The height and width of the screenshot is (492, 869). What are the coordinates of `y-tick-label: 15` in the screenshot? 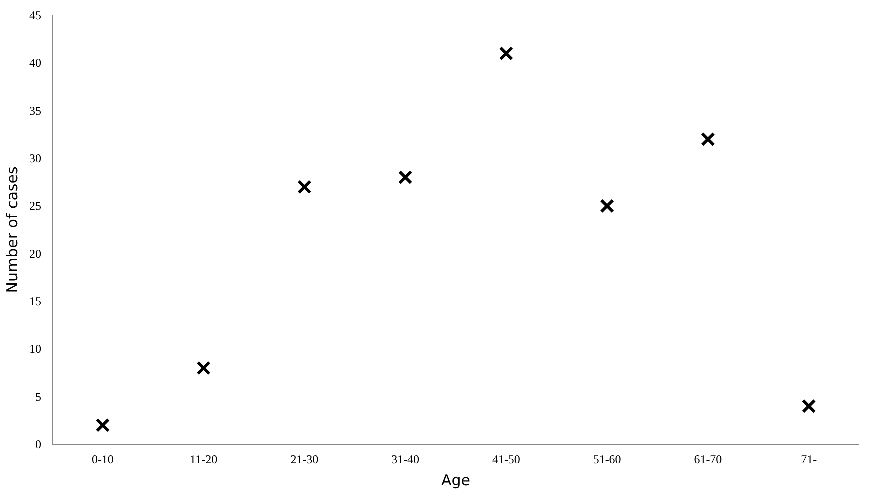 It's located at (36, 301).